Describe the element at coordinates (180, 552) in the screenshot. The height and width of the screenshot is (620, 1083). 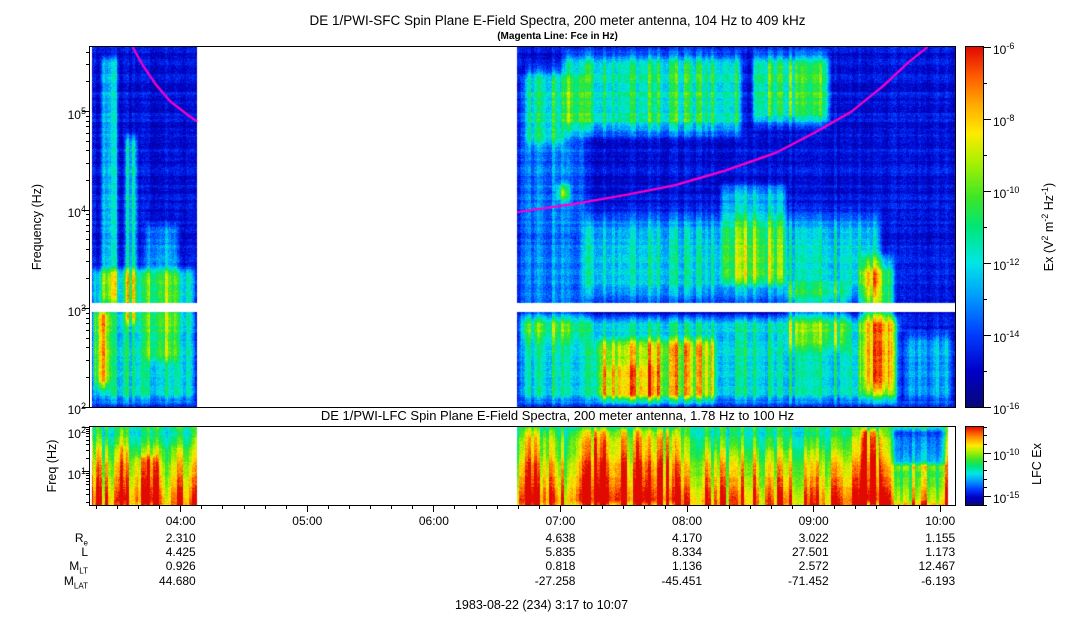
I see `ephemeris-value: 4.425` at that location.